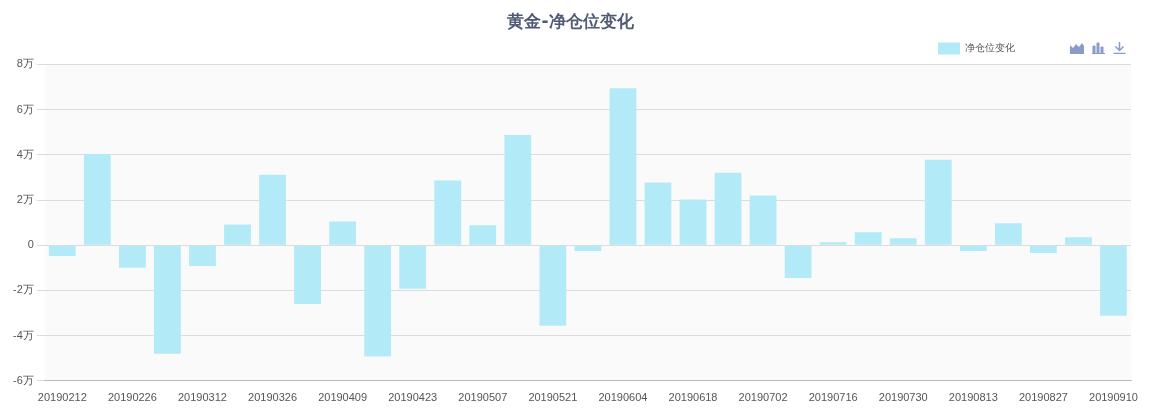 This screenshot has width=1151, height=408. Describe the element at coordinates (62, 397) in the screenshot. I see `x-tick-label: 20190212` at that location.